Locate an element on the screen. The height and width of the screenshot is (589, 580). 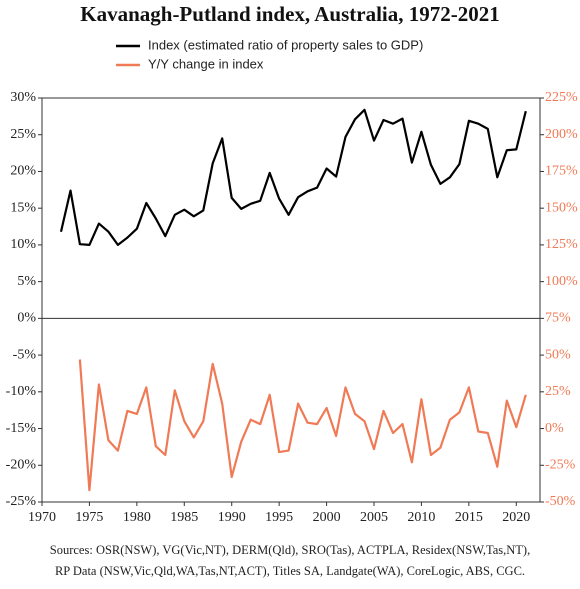
legend-label: Y/Y change in index is located at coordinates (206, 63).